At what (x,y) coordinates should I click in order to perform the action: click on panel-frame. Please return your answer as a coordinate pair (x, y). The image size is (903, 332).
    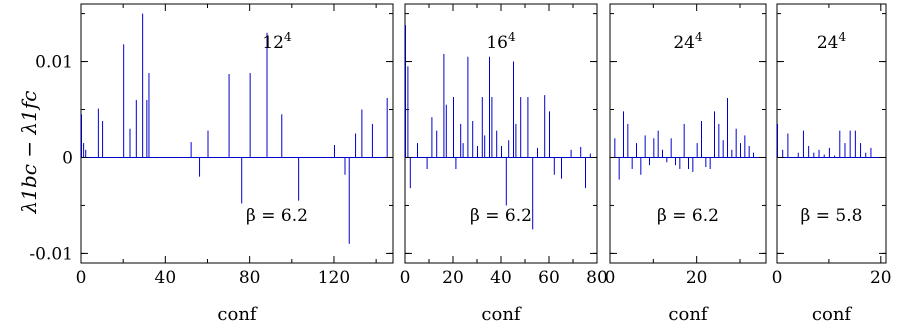
    Looking at the image, I should click on (688, 133).